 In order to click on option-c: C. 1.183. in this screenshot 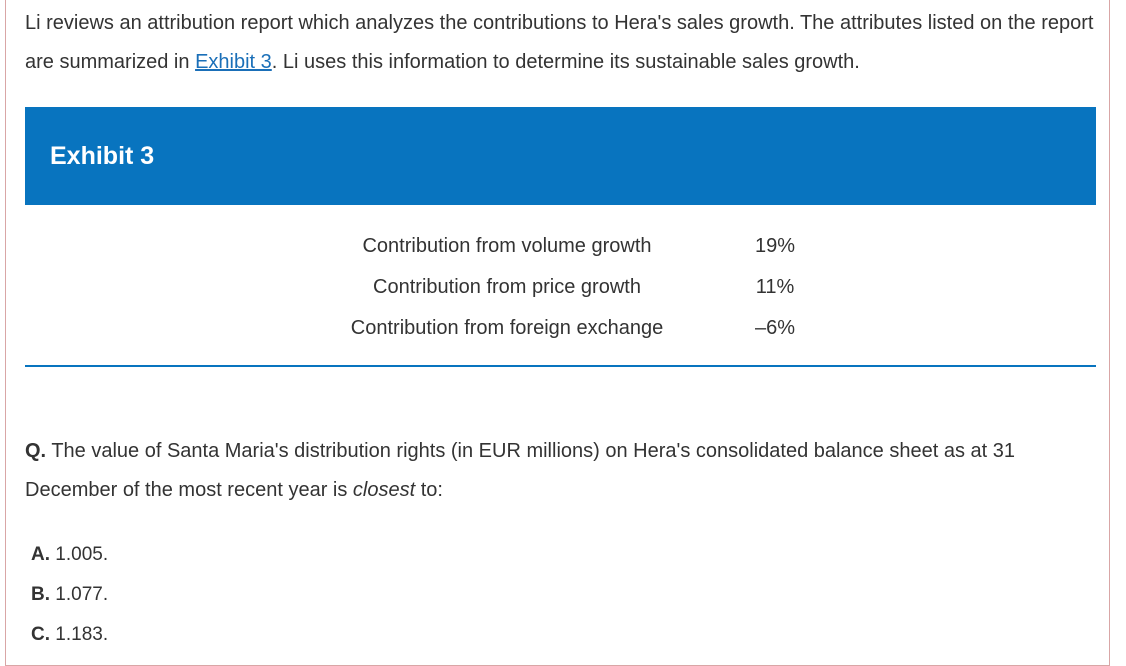, I will do `click(69, 635)`.